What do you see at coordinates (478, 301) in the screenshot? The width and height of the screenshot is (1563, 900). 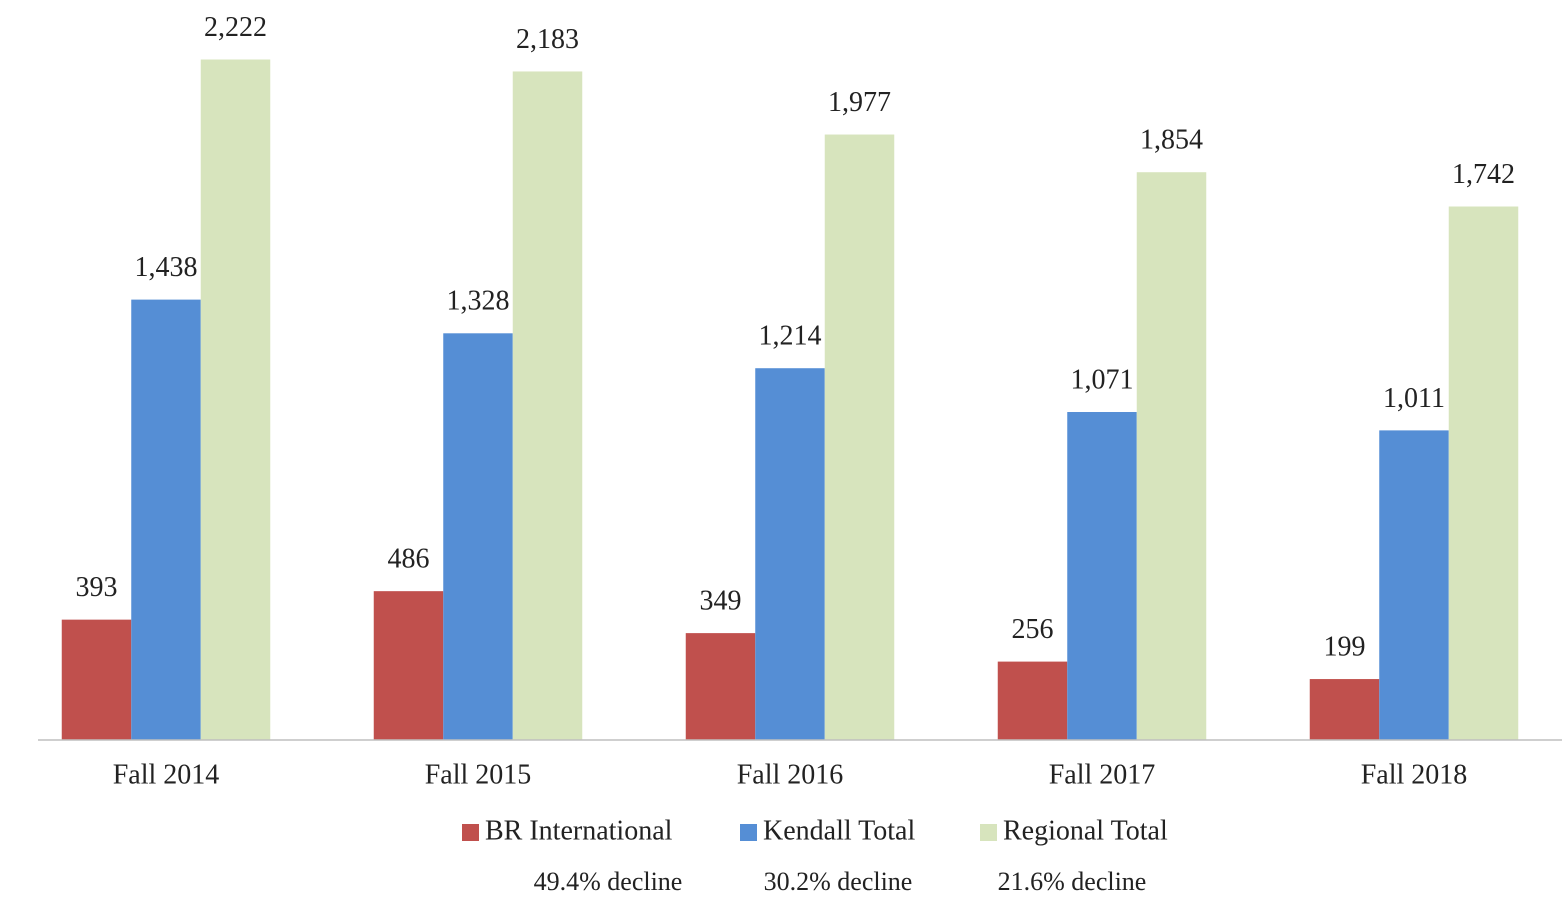 I see `data-label: 1,328` at bounding box center [478, 301].